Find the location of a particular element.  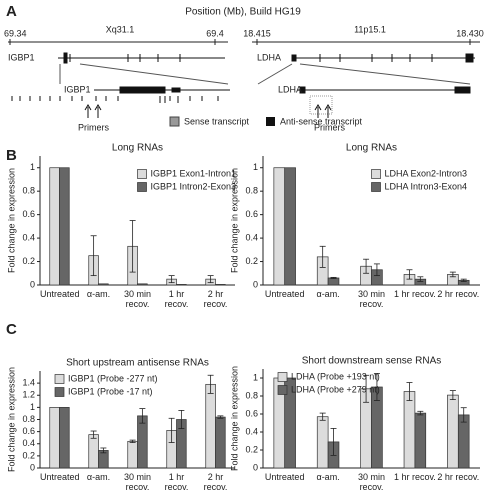

x-tick-frame: 2 hr recov. is located at coordinates (458, 294).